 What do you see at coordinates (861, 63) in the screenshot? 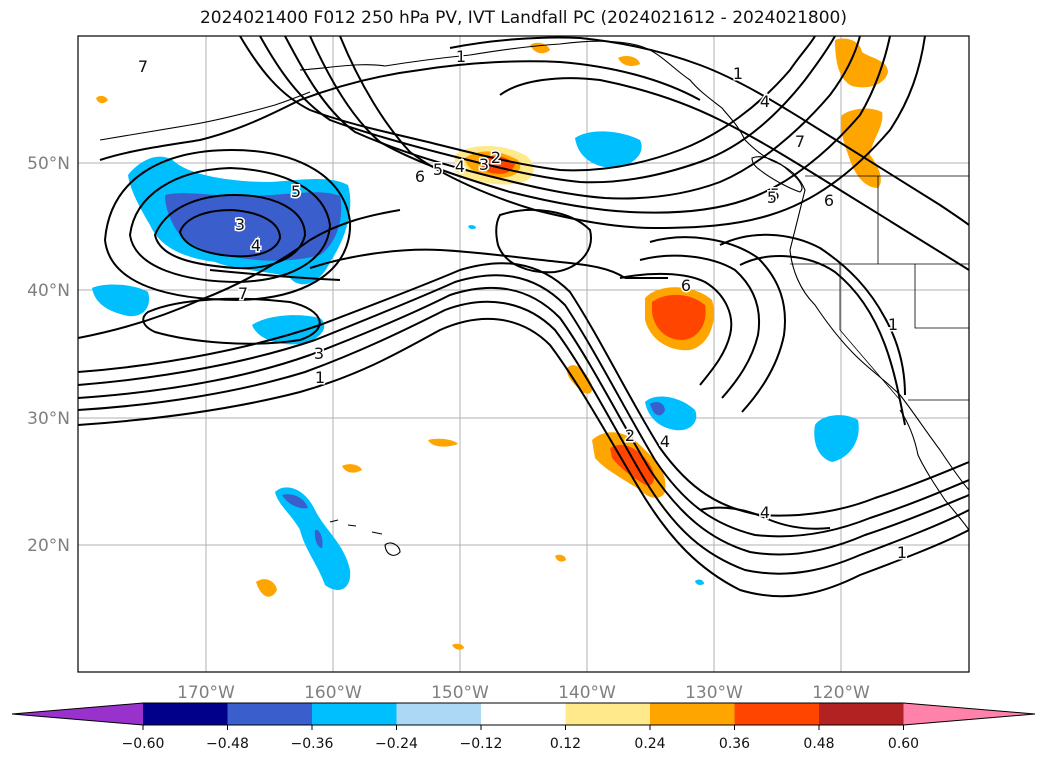
I see `shade-orange-bc` at bounding box center [861, 63].